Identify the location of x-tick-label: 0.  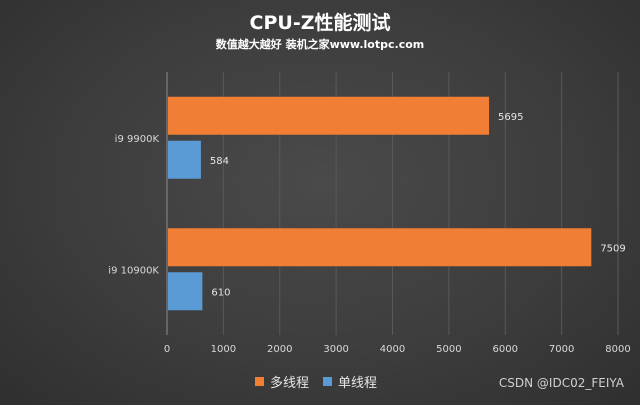
(167, 349).